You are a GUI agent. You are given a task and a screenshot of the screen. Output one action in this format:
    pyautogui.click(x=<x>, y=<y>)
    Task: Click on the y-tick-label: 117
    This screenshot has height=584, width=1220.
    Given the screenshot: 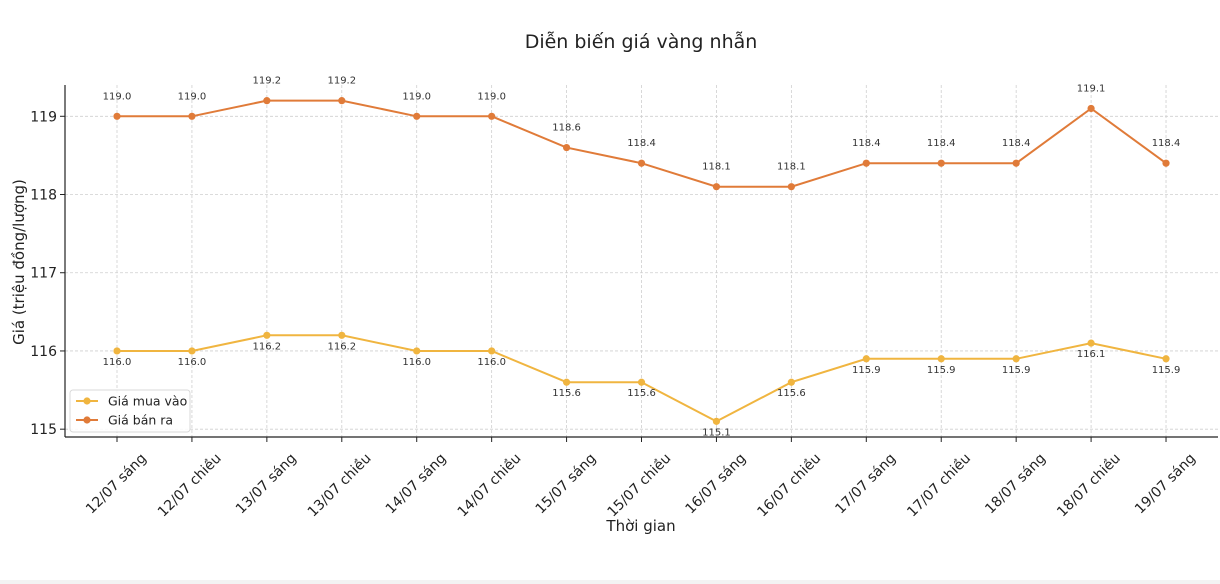 What is the action you would take?
    pyautogui.click(x=43, y=274)
    